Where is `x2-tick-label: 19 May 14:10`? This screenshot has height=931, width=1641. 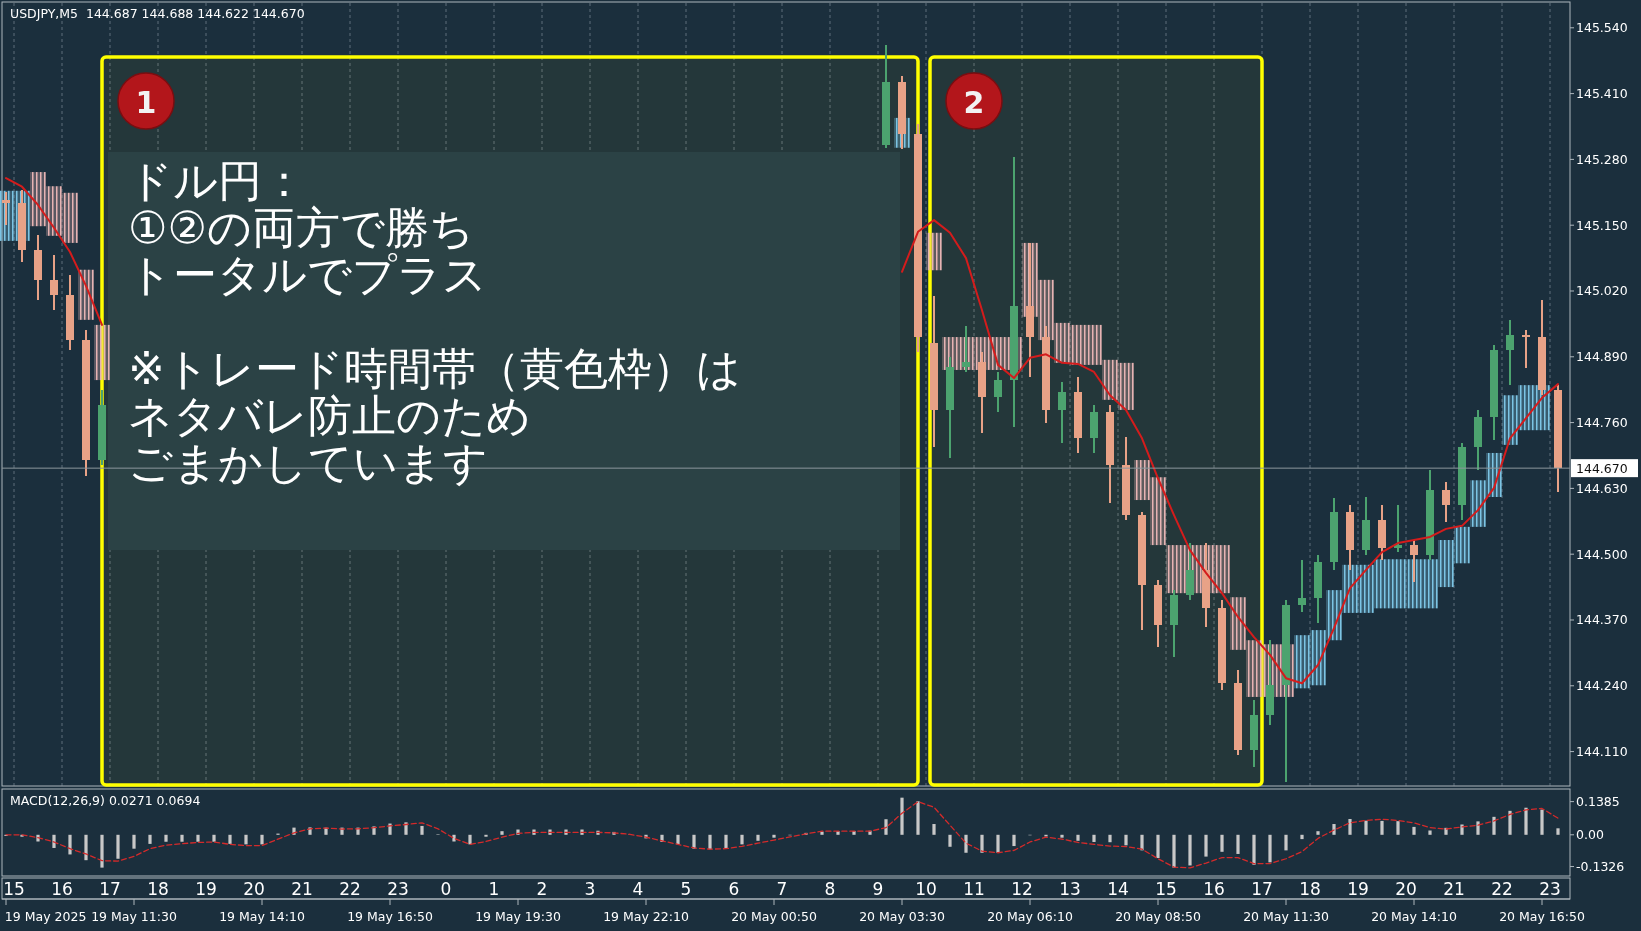 x2-tick-label: 19 May 14:10 is located at coordinates (262, 916).